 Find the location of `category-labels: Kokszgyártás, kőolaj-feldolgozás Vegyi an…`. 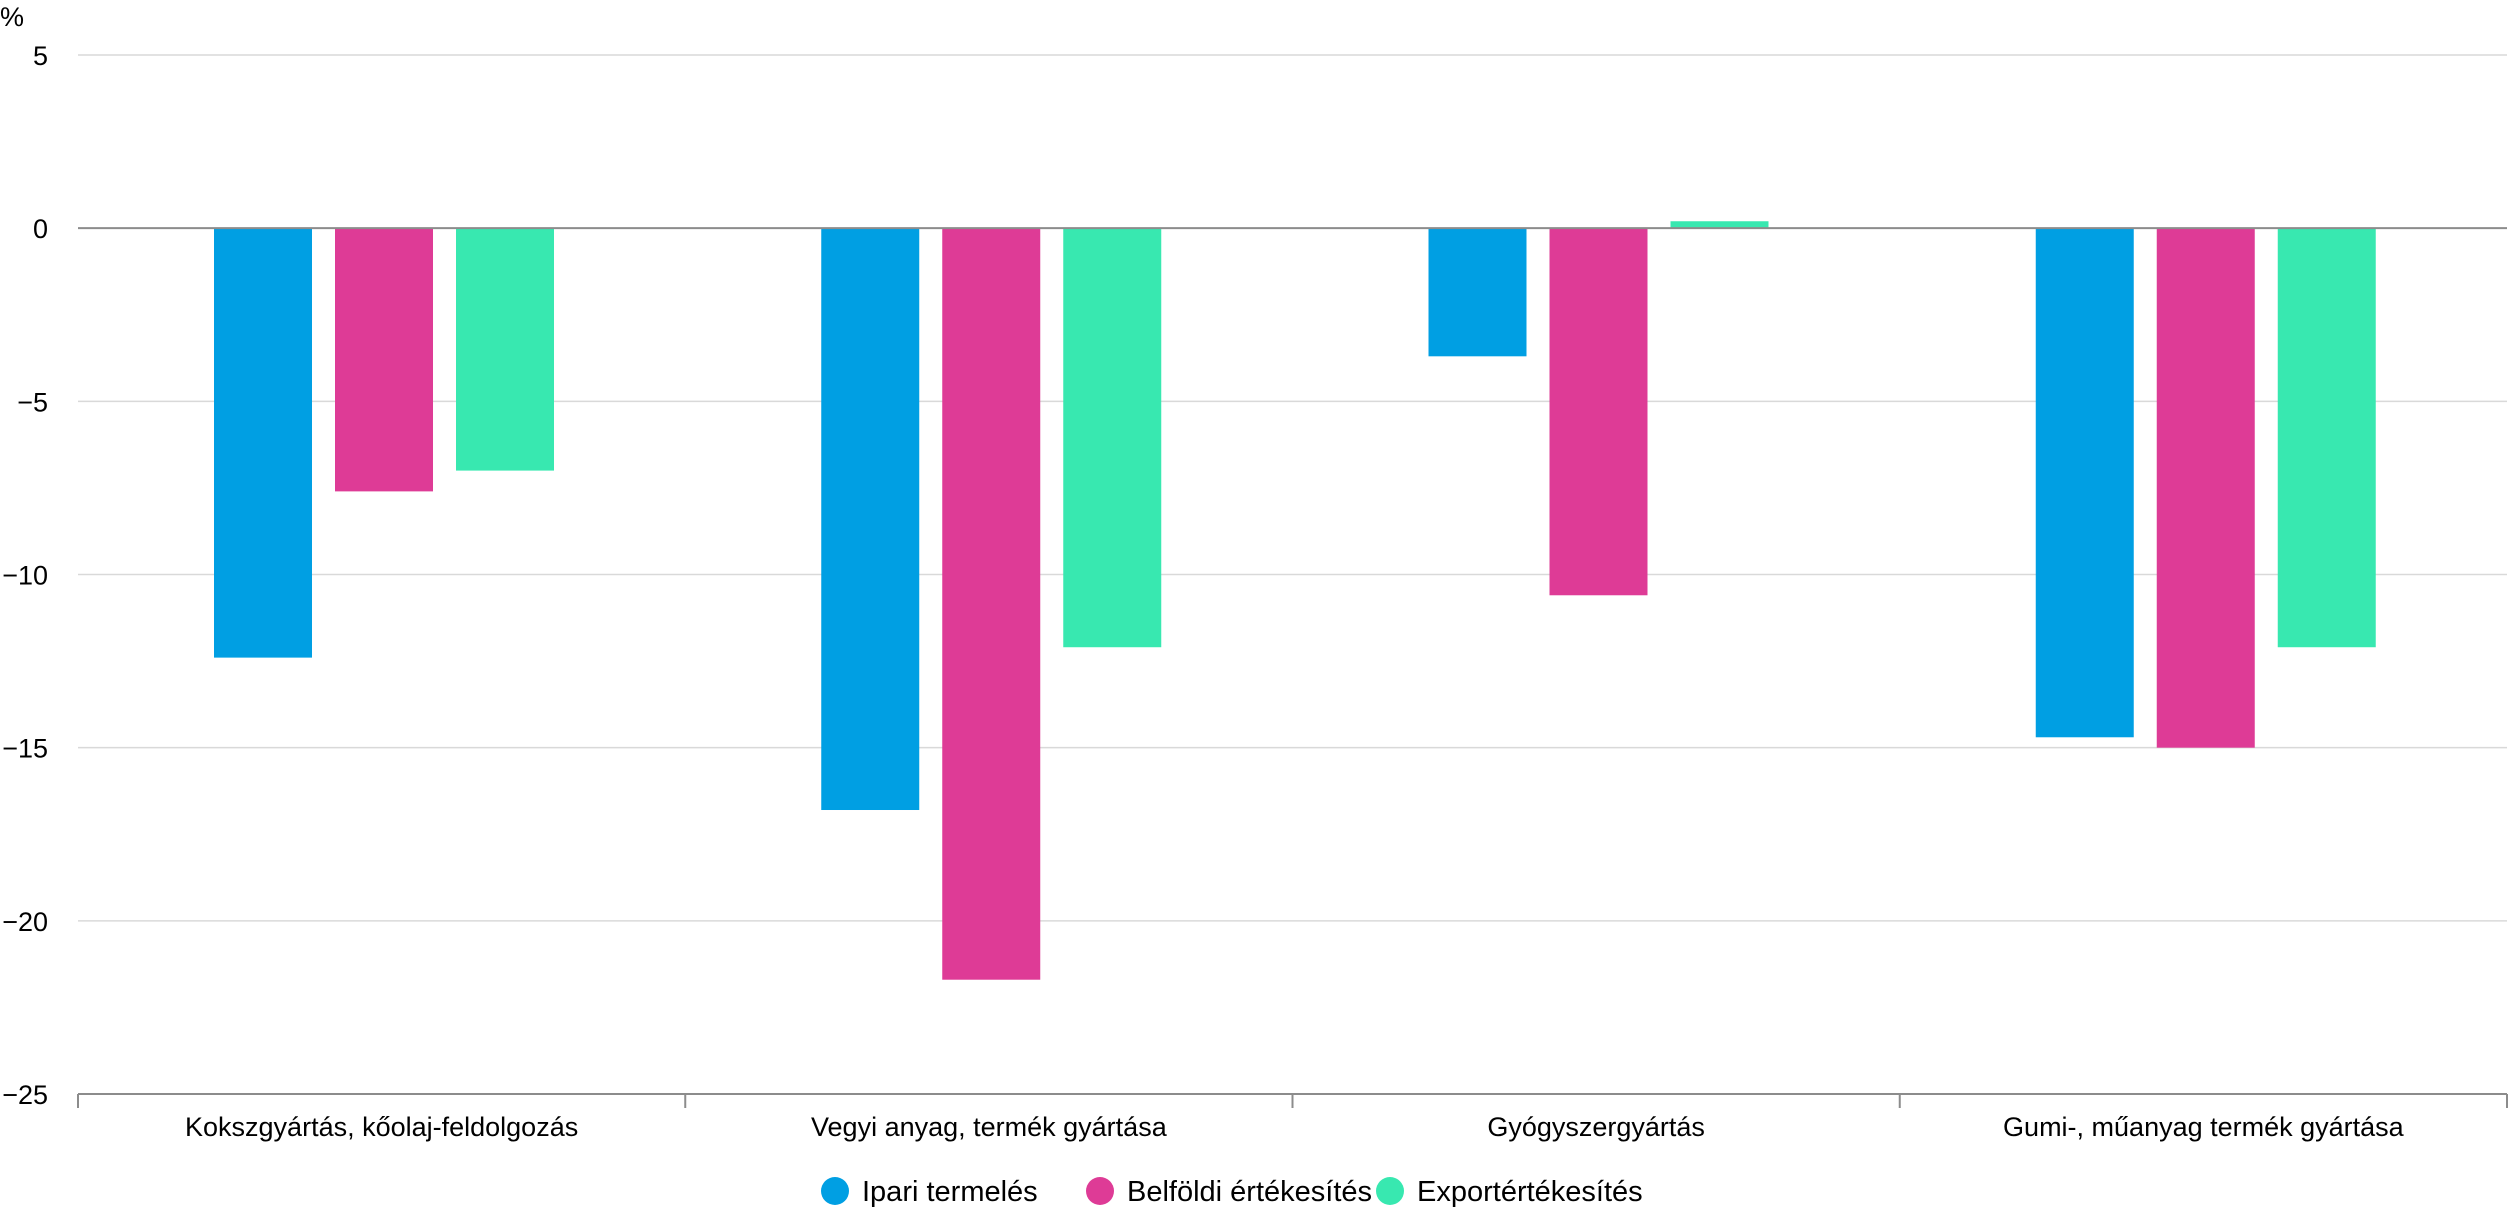

category-labels: Kokszgyártás, kőolaj-feldolgozás Vegyi an… is located at coordinates (1295, 1127).